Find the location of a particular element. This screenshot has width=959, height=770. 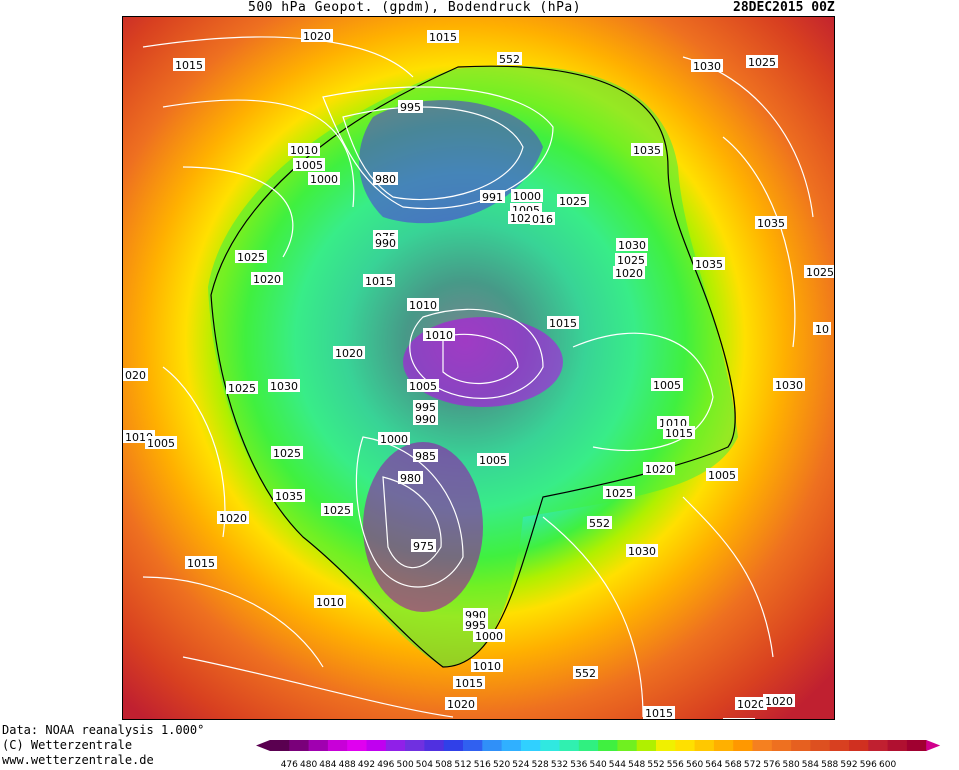

legend-tick-label: 556 is located at coordinates (675, 765).